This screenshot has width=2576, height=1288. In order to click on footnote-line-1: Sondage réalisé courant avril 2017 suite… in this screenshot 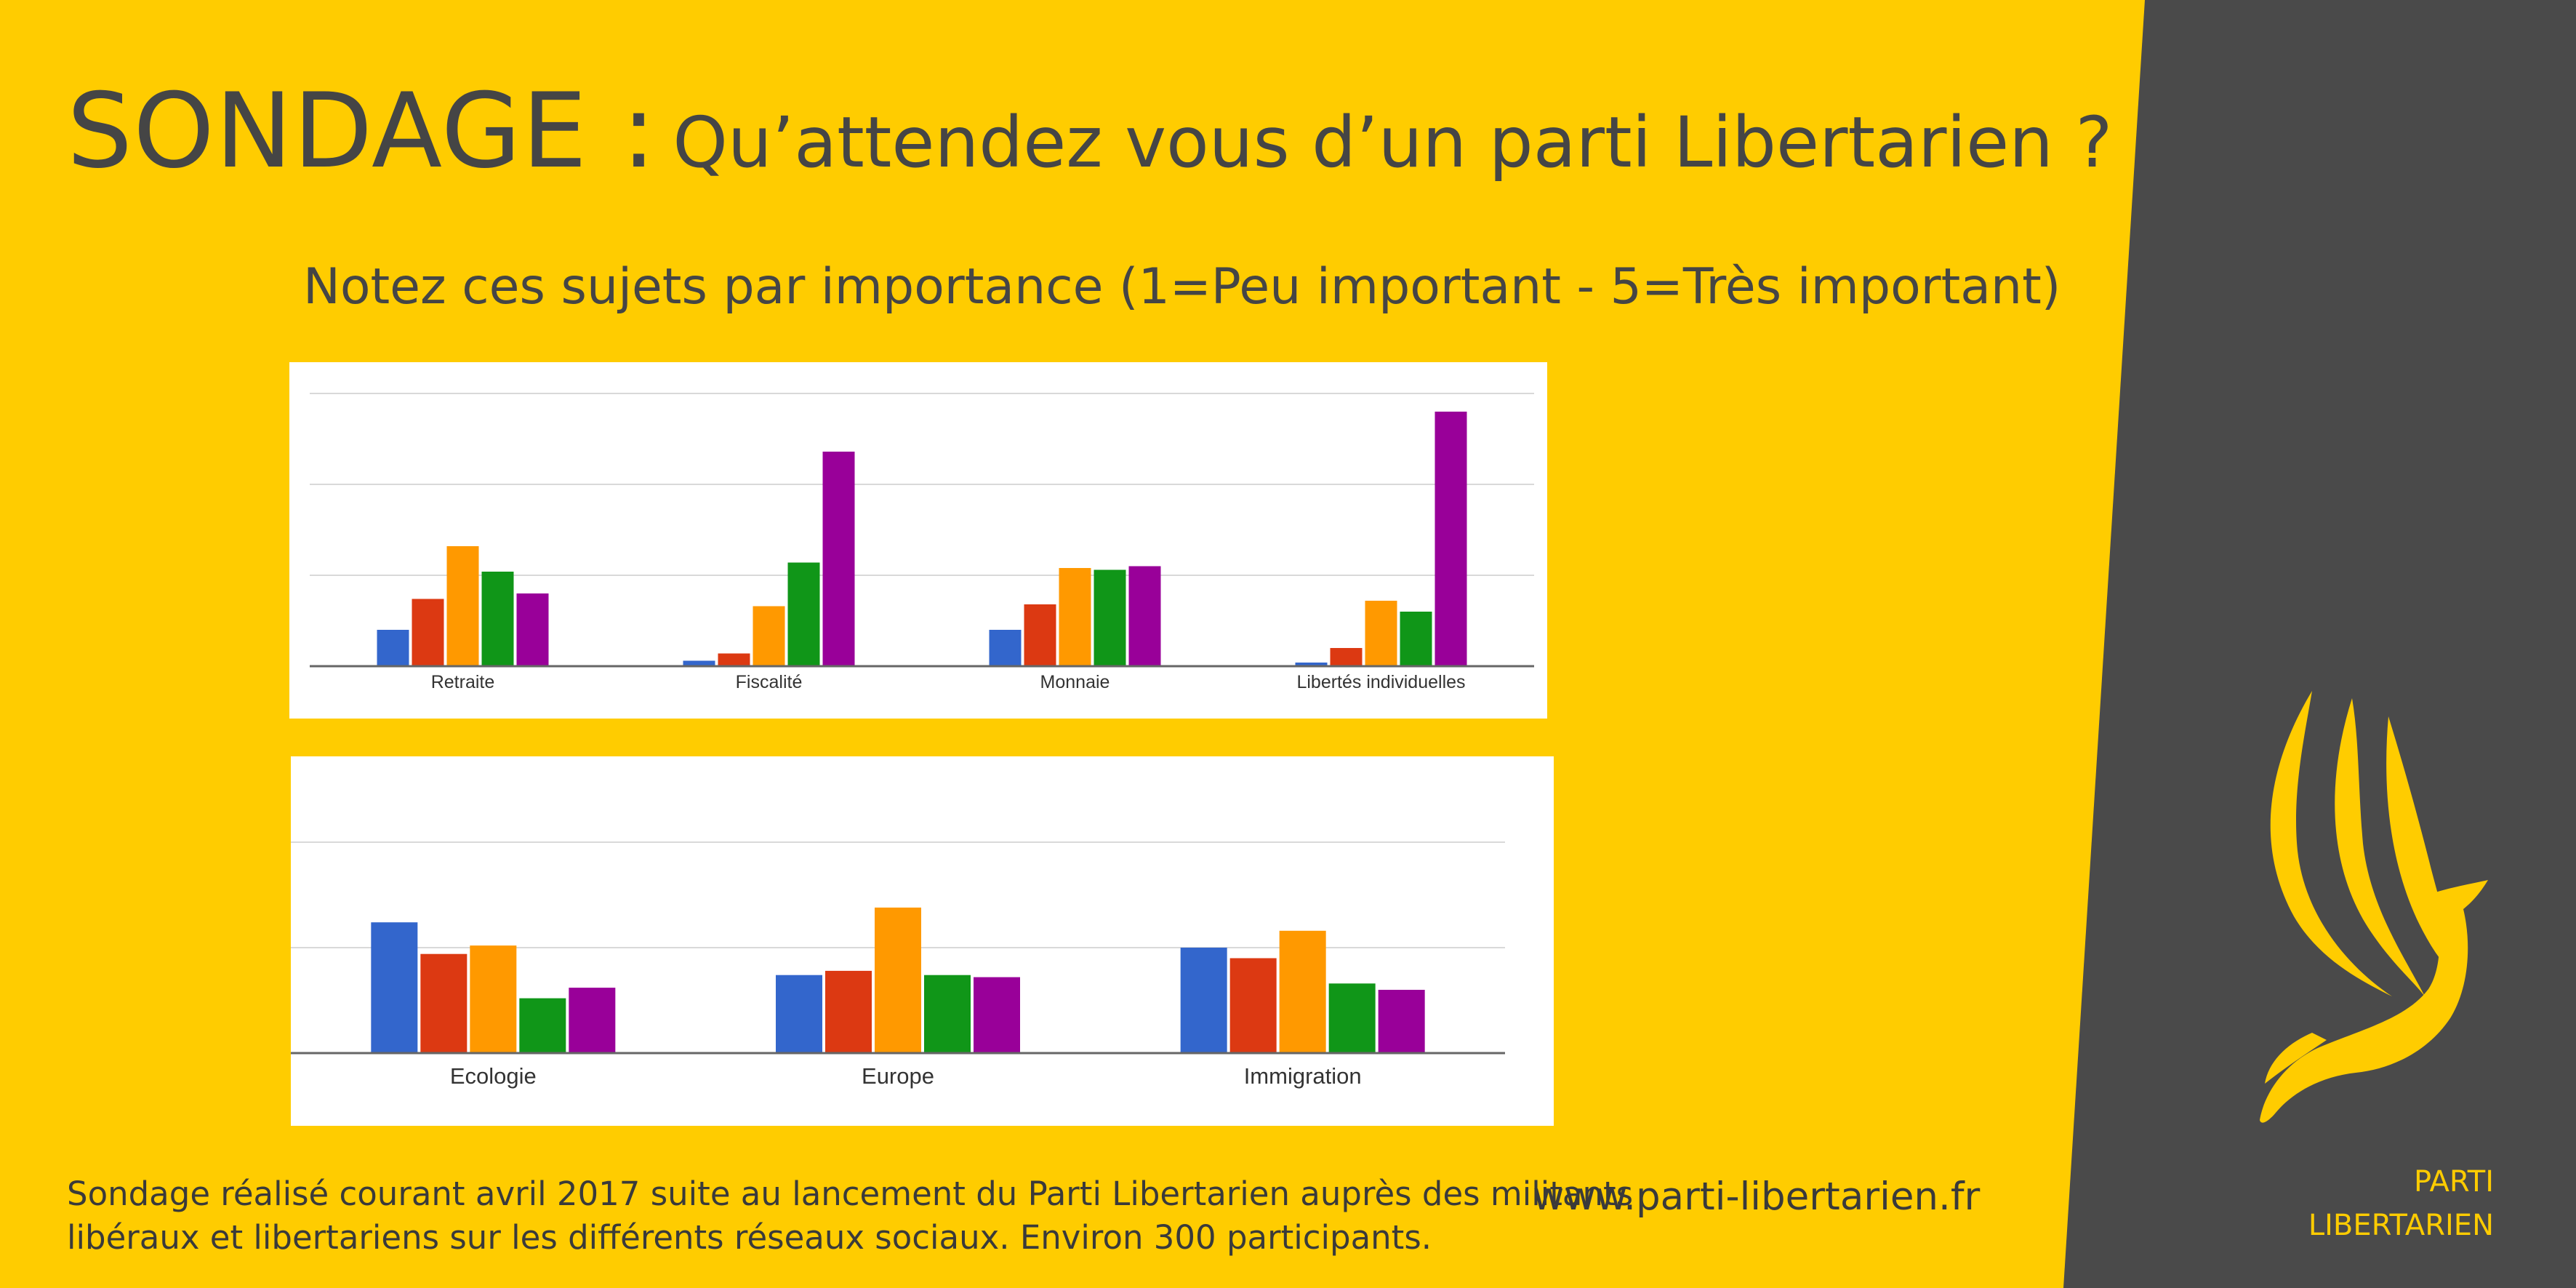, I will do `click(850, 1194)`.